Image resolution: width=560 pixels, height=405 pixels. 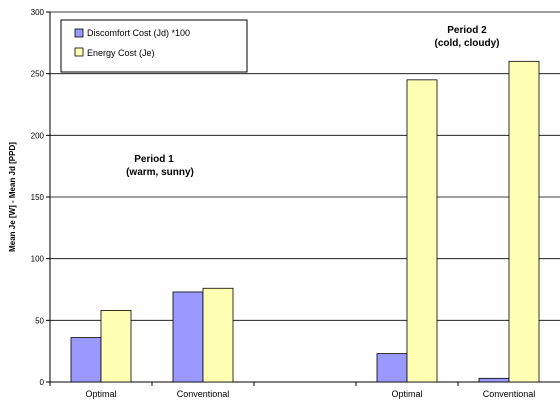 I want to click on annotation-period-2-line2: (cold, cloudy), so click(x=467, y=43).